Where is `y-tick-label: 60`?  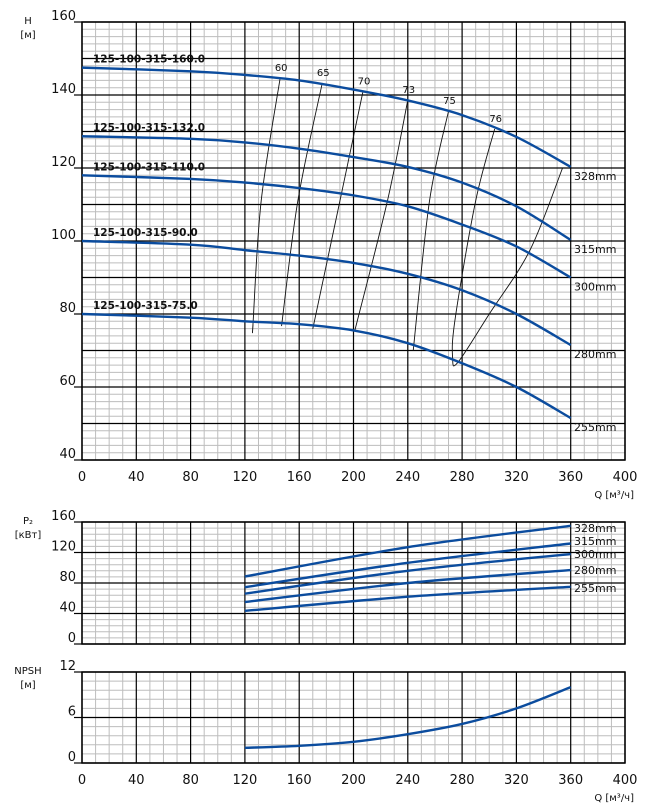
y-tick-label: 60 is located at coordinates (67, 381).